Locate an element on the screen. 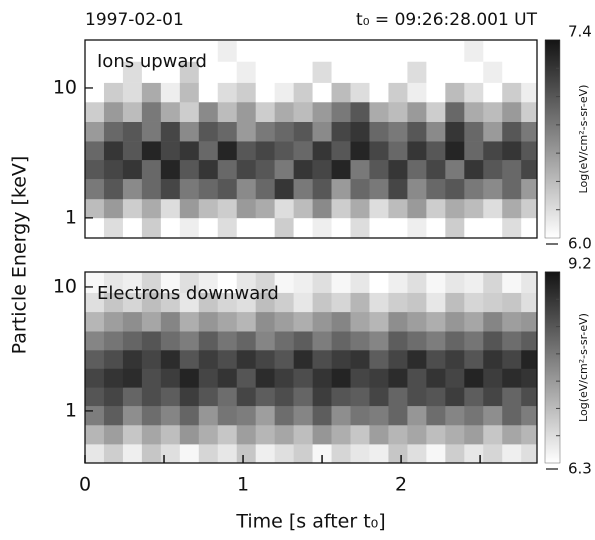 The image size is (595, 540). time-reference: t₀ = 09:26:28.001 UT is located at coordinates (447, 20).